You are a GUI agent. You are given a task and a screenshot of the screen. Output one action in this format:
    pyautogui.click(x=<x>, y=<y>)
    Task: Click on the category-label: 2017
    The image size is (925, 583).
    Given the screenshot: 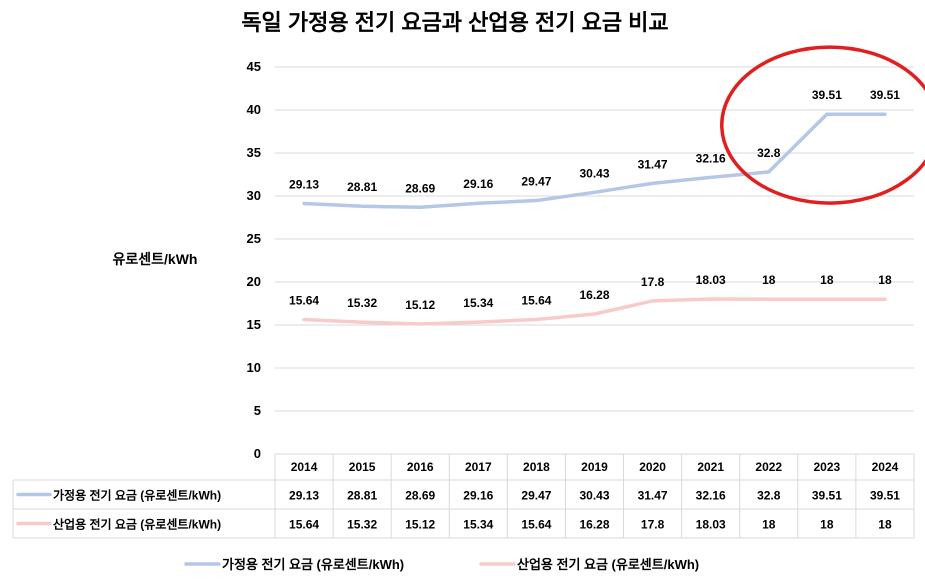 What is the action you would take?
    pyautogui.click(x=478, y=467)
    